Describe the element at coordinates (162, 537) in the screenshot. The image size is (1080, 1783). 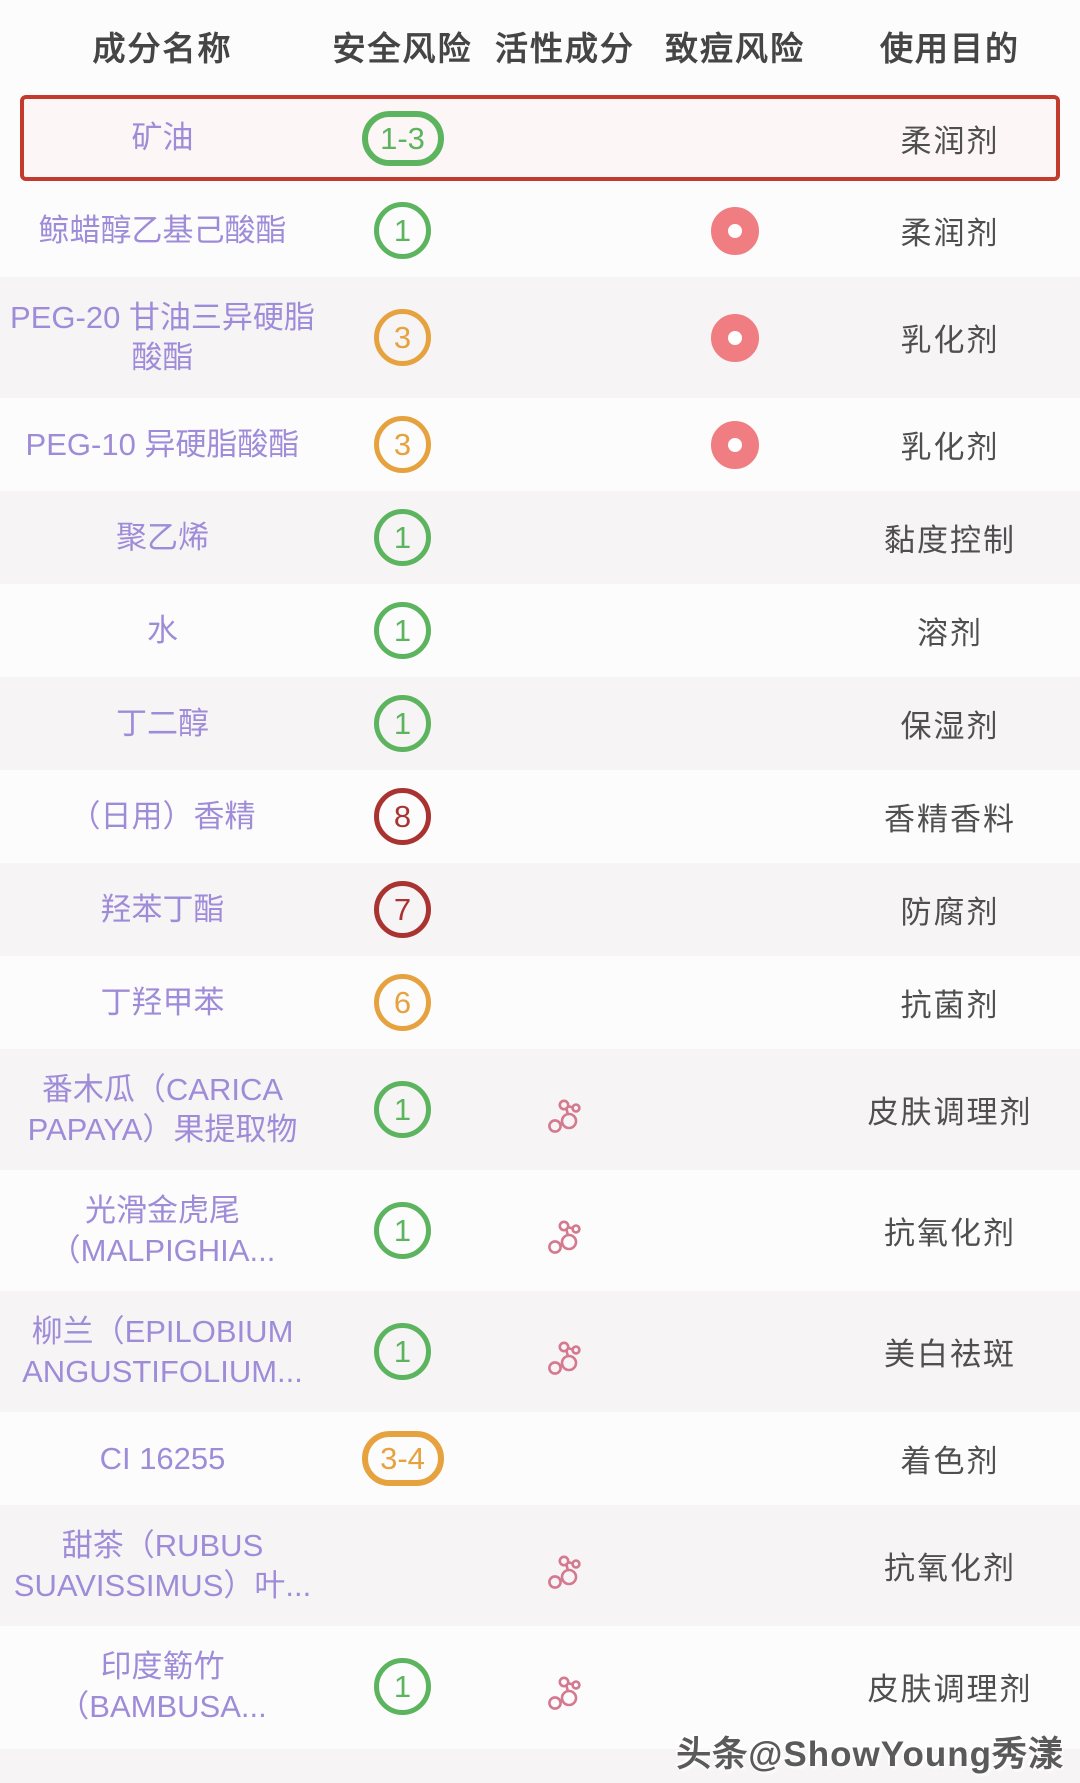
I see `ingredient-name: 聚乙烯` at that location.